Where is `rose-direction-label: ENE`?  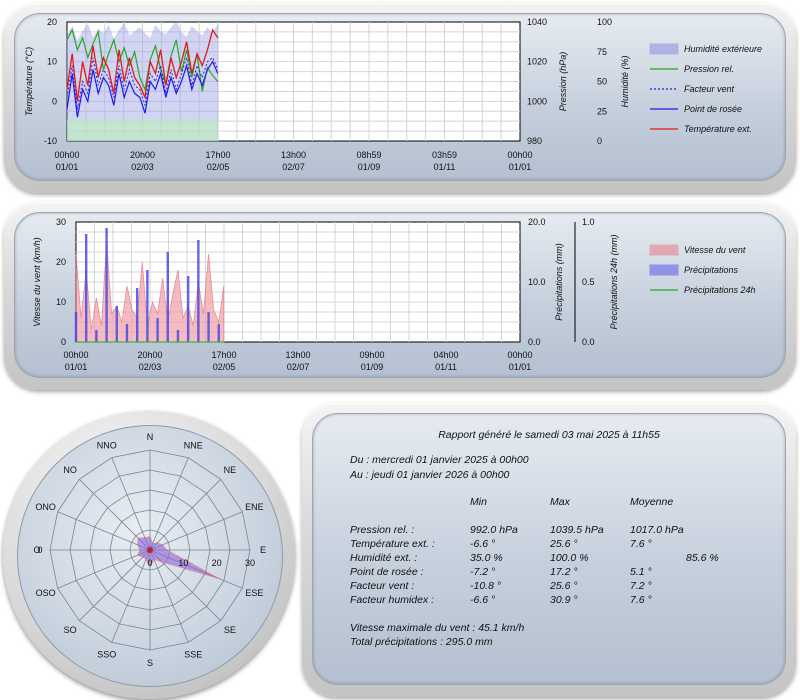 rose-direction-label: ENE is located at coordinates (254, 507).